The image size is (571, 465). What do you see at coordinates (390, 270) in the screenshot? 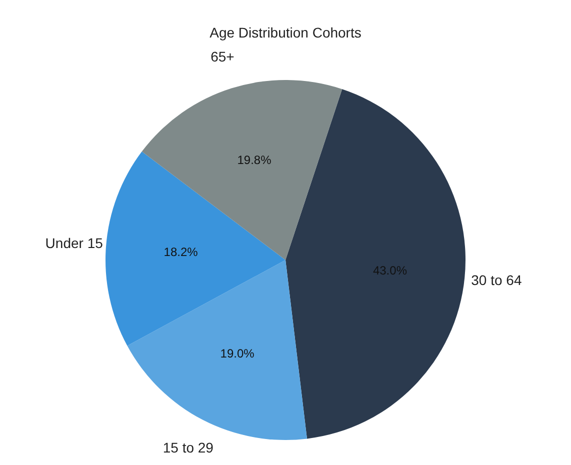
I see `data-label: 43.0%` at bounding box center [390, 270].